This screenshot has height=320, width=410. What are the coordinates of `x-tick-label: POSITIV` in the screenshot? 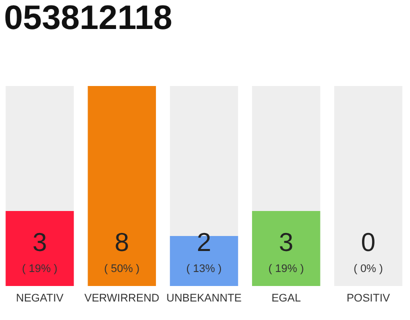 It's located at (368, 298).